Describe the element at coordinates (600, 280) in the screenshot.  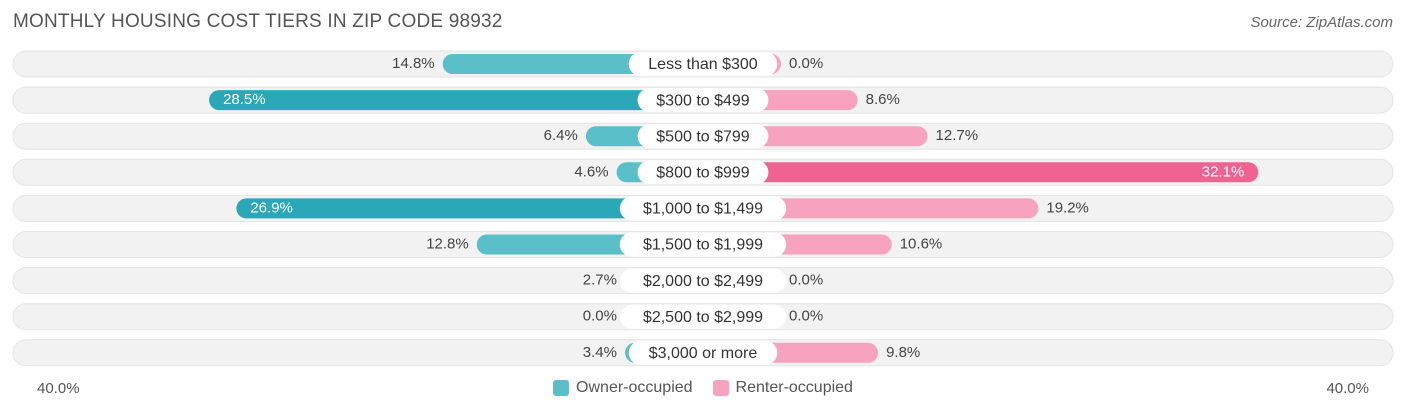
I see `owner-value-label: 2.7%` at that location.